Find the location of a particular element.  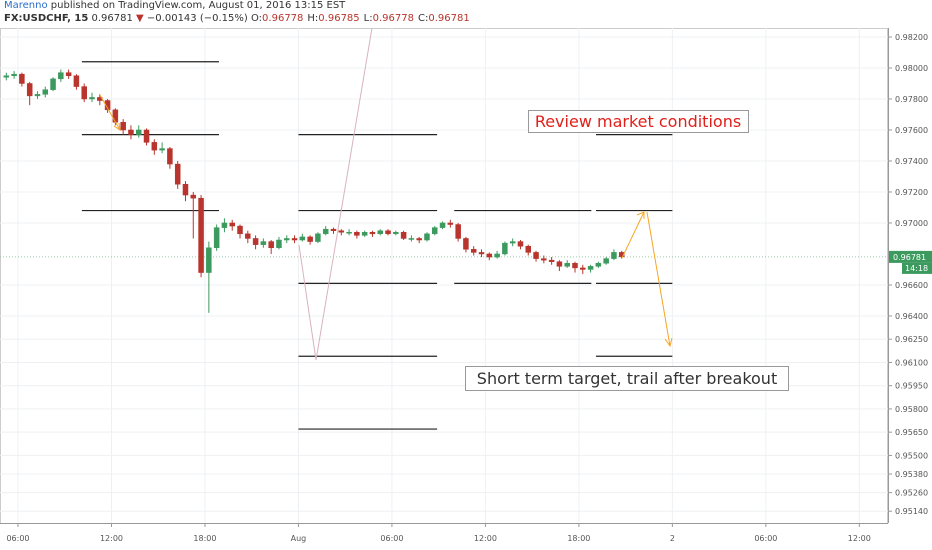

y-tick-label: 0.96600 is located at coordinates (911, 285).